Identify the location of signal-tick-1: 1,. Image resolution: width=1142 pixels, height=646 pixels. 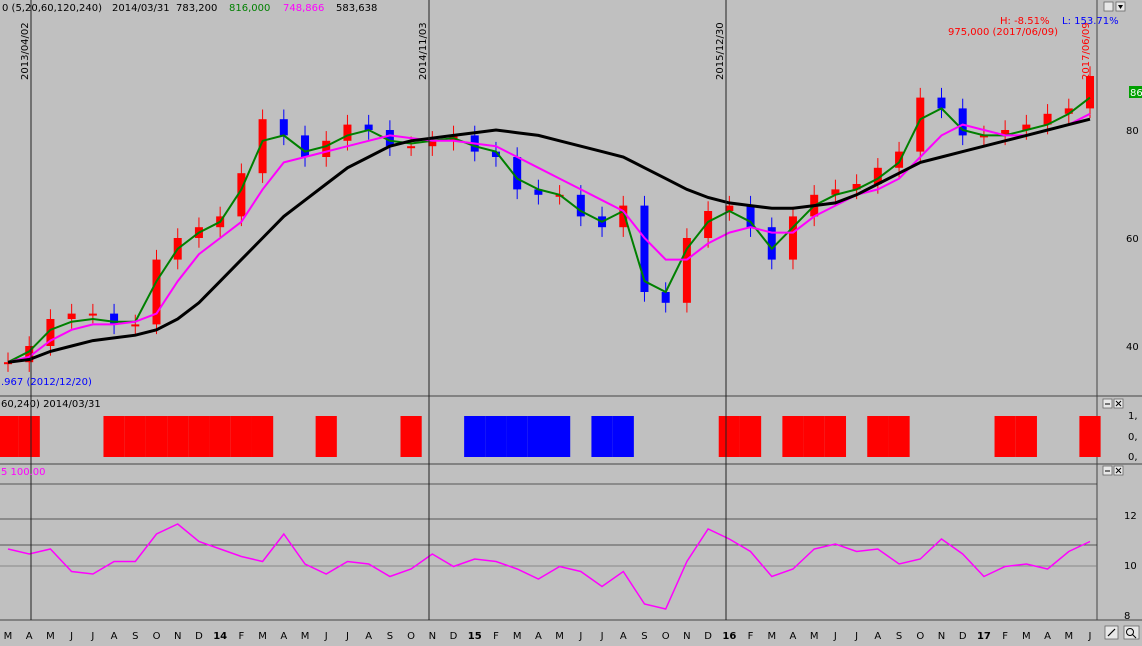
(1133, 416).